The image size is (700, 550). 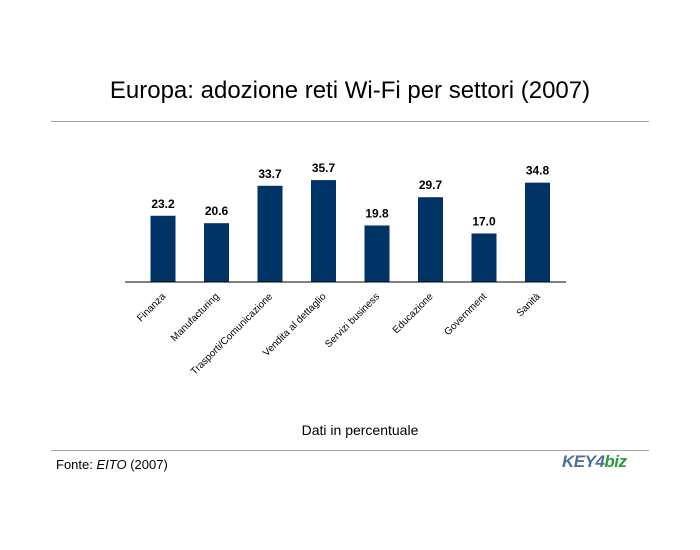 I want to click on category-label-5: Educazione, so click(x=413, y=313).